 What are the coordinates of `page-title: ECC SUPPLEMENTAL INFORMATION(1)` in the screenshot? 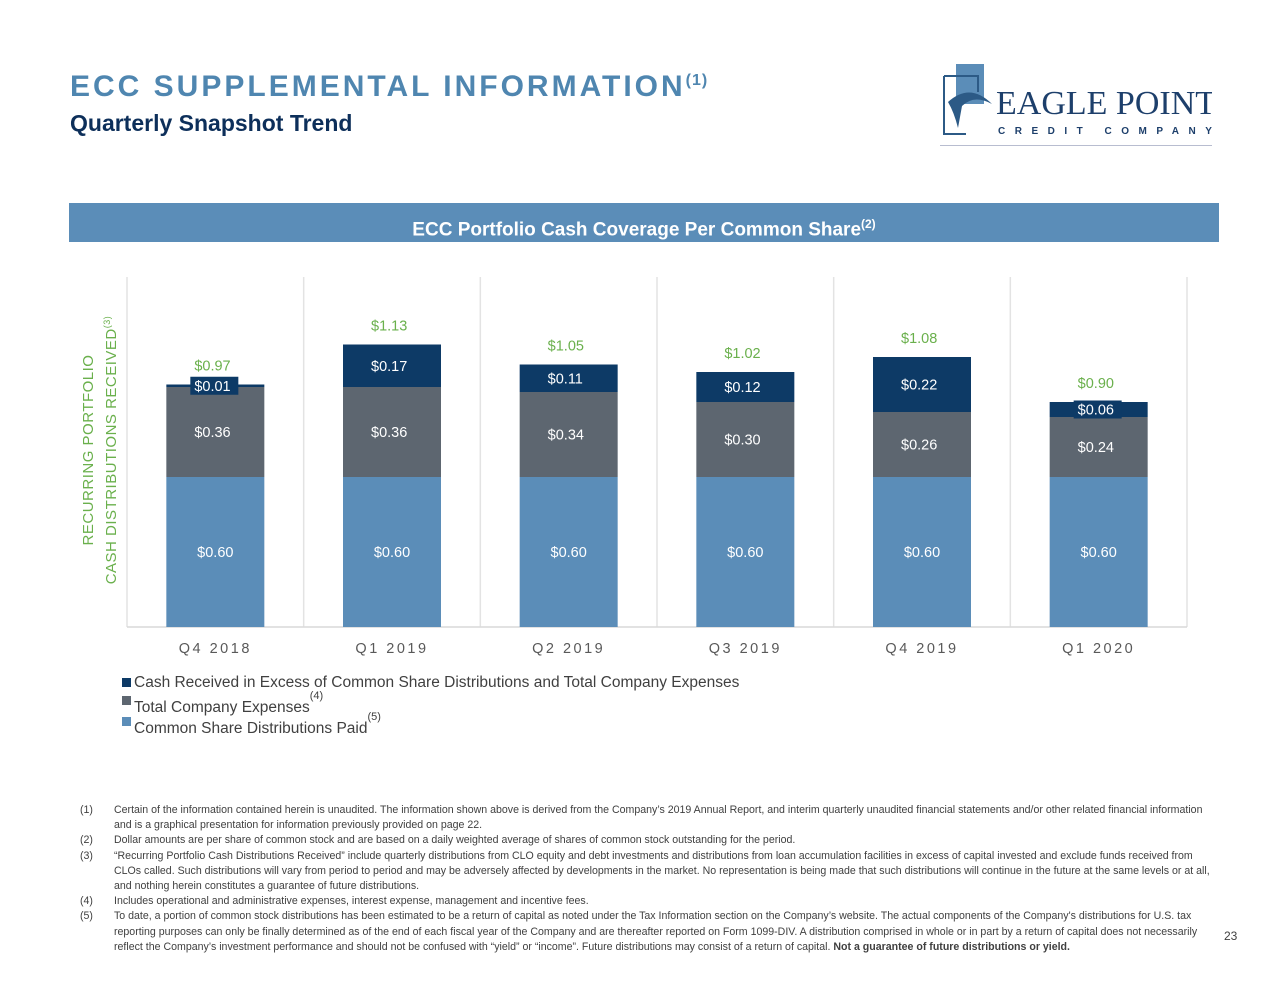 It's located at (389, 87).